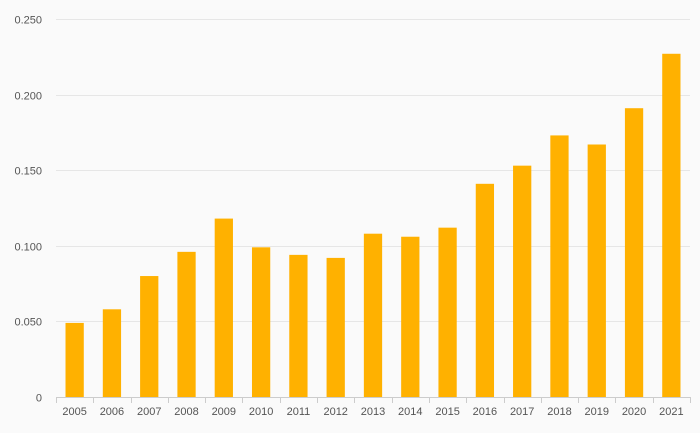 This screenshot has height=433, width=700. What do you see at coordinates (186, 412) in the screenshot?
I see `x-tick-label: 2008` at bounding box center [186, 412].